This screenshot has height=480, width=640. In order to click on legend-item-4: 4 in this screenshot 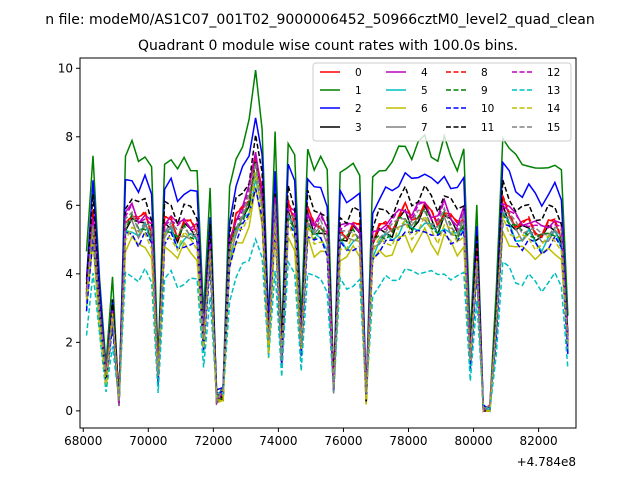, I will do `click(407, 73)`.